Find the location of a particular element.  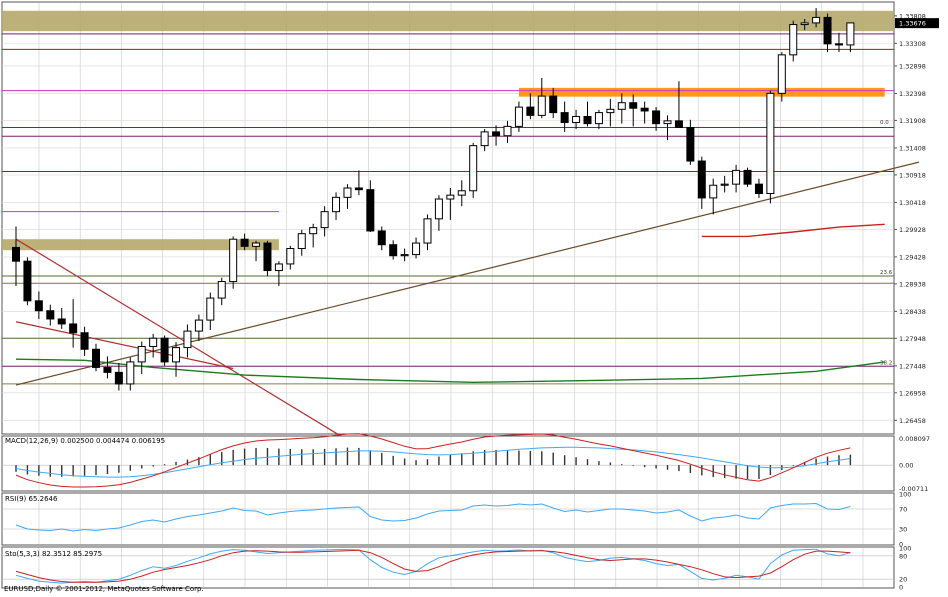

macd-signal-line is located at coordinates (433, 462).